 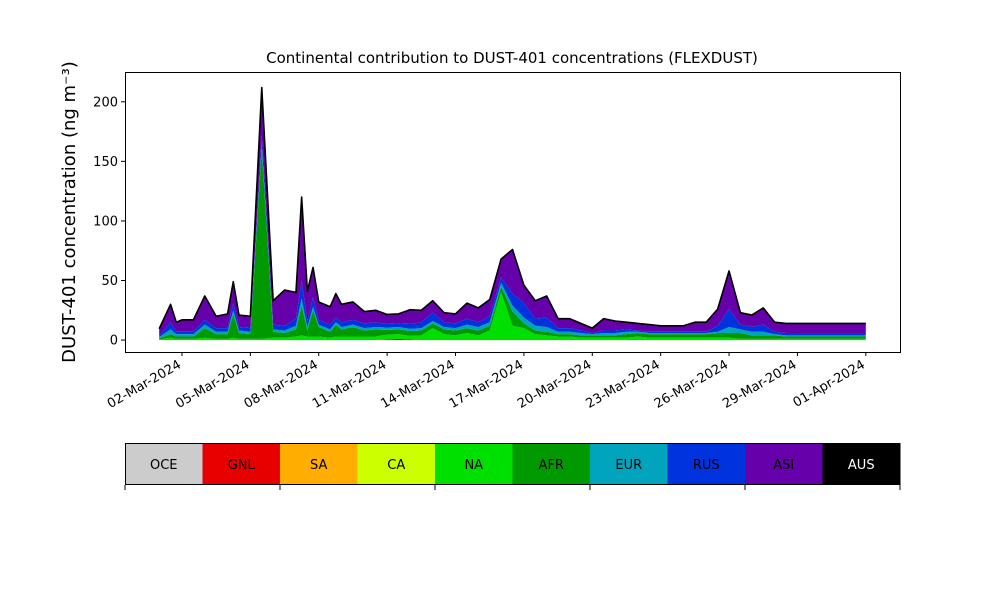 I want to click on colorbar-swatch-aus, so click(x=861, y=464).